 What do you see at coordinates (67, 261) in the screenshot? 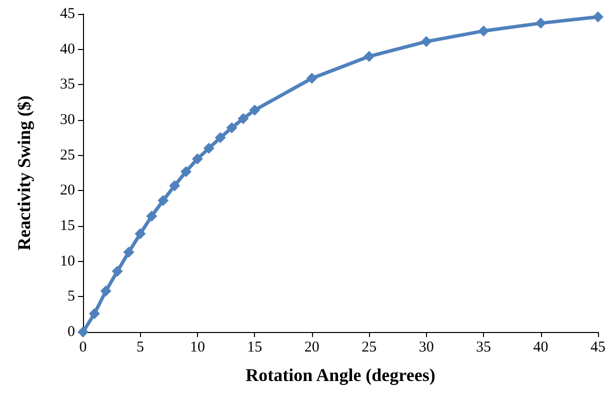
I see `y-tick-label: 10` at bounding box center [67, 261].